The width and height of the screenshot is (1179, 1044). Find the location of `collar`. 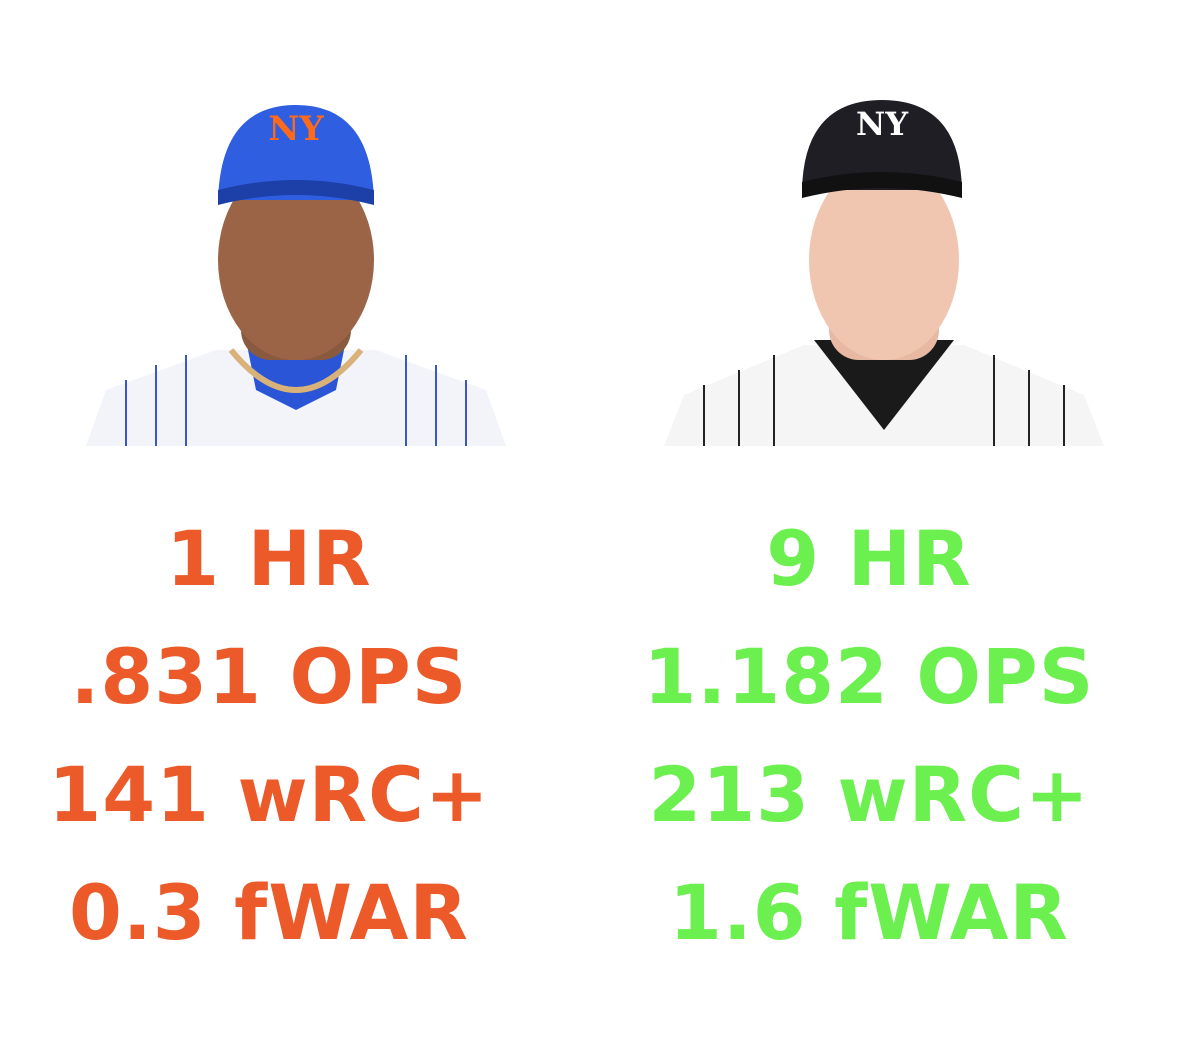

collar is located at coordinates (884, 385).